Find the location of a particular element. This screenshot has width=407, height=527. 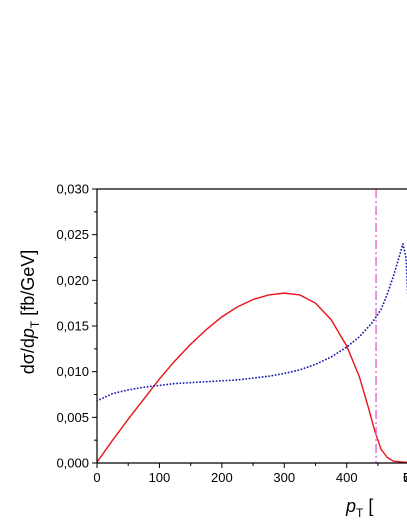

x-tick-label: 300 is located at coordinates (284, 477).